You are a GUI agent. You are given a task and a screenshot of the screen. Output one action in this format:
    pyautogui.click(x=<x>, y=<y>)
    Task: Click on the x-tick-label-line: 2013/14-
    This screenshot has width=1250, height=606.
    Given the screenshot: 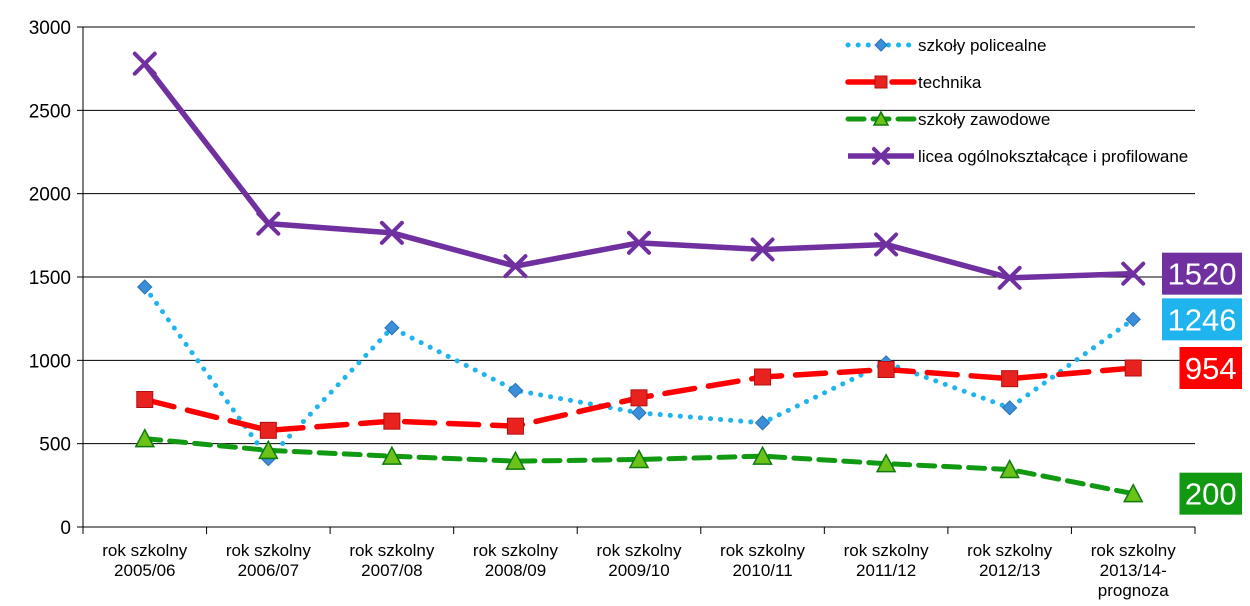 What is the action you would take?
    pyautogui.click(x=1133, y=570)
    